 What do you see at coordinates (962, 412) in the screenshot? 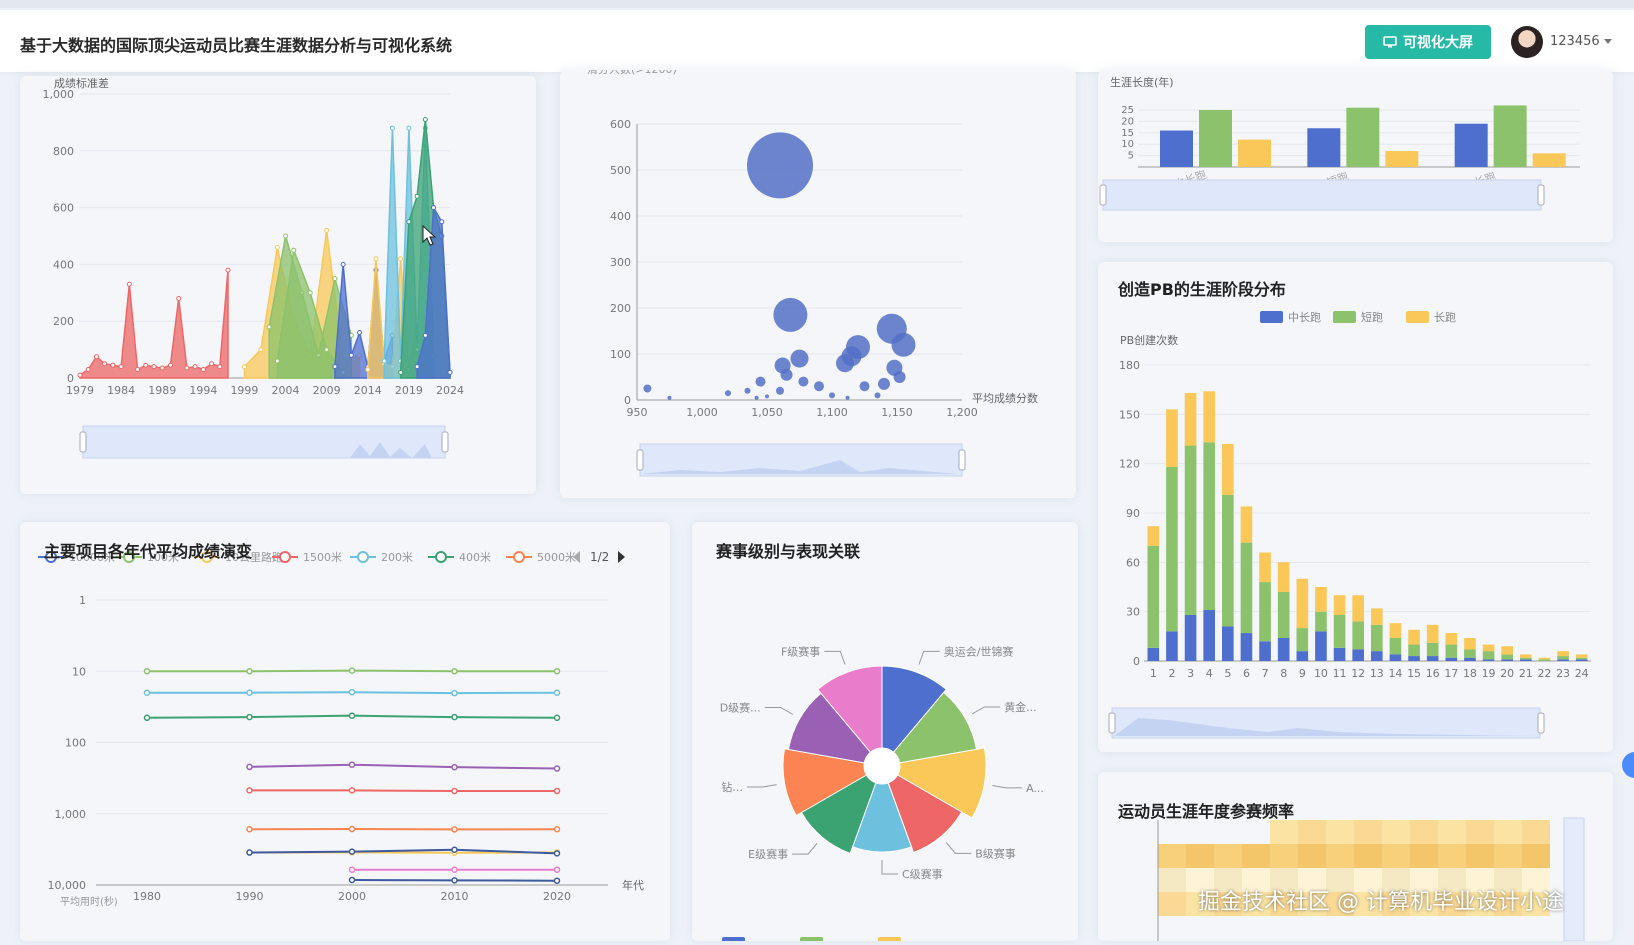
I see `x-tick-label: 1,200` at bounding box center [962, 412].